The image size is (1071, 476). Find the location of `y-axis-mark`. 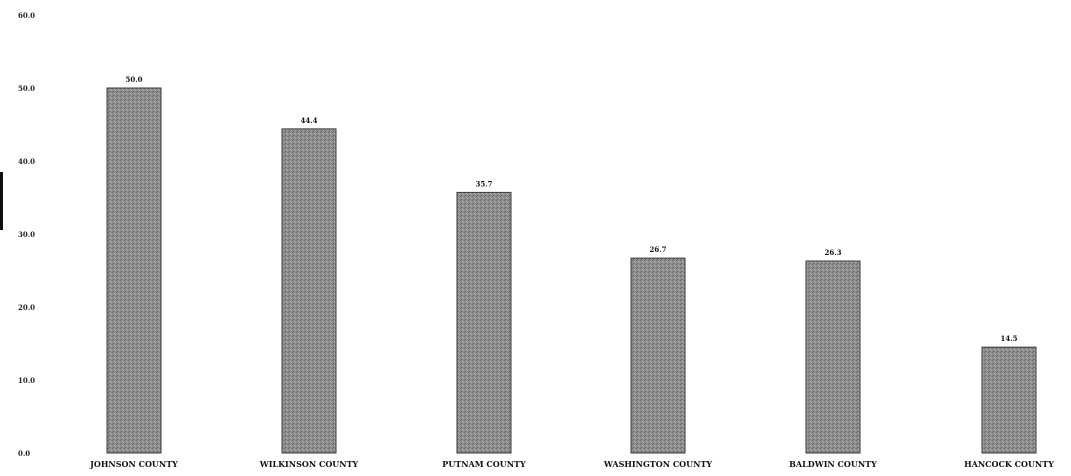

y-axis-mark is located at coordinates (1, 201).